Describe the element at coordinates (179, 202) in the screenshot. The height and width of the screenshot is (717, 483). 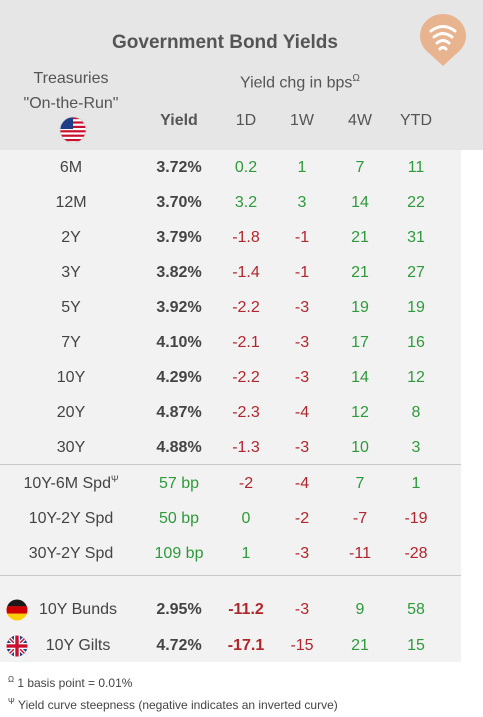
I see `yield-value: 3.70%` at that location.